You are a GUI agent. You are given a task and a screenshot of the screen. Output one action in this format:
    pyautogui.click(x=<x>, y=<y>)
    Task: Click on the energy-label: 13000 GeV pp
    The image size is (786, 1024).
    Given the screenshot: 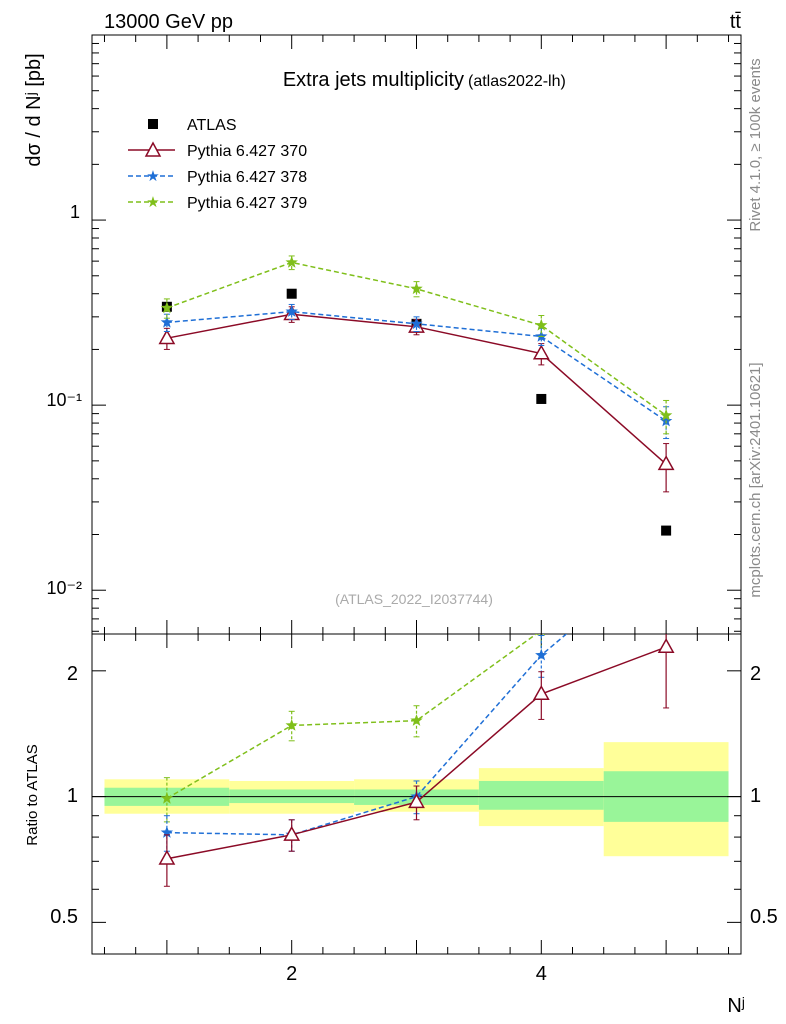 What is the action you would take?
    pyautogui.click(x=168, y=22)
    